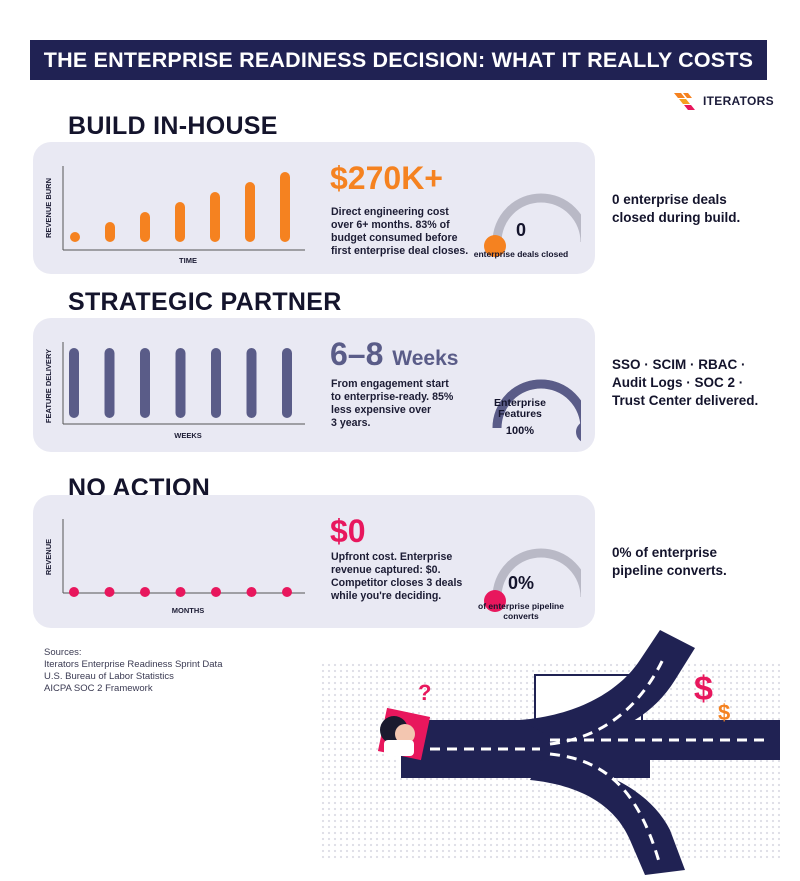 Image resolution: width=800 pixels, height=881 pixels. I want to click on iterators-logo-icon, so click(684, 101).